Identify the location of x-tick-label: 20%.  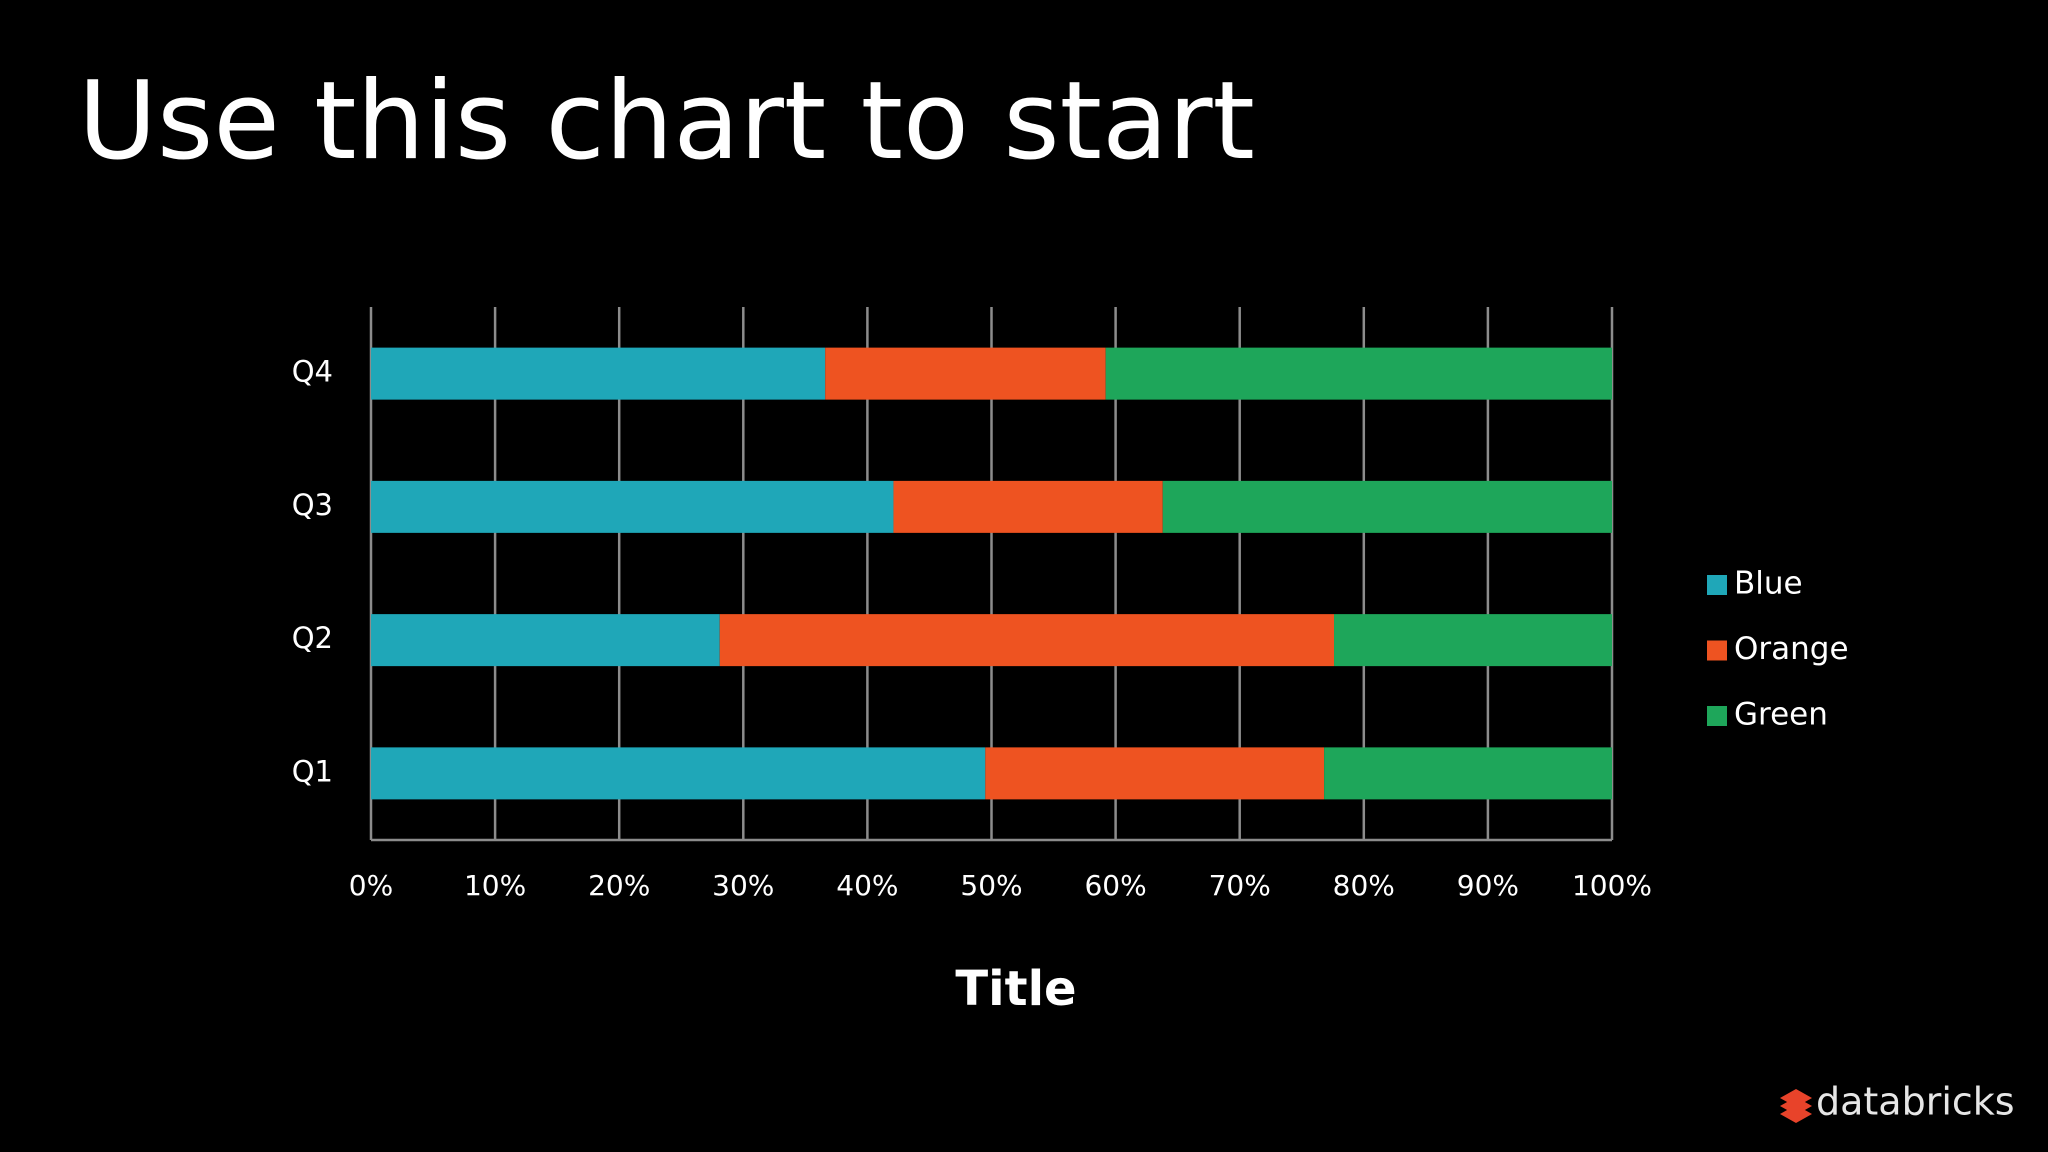
(619, 885).